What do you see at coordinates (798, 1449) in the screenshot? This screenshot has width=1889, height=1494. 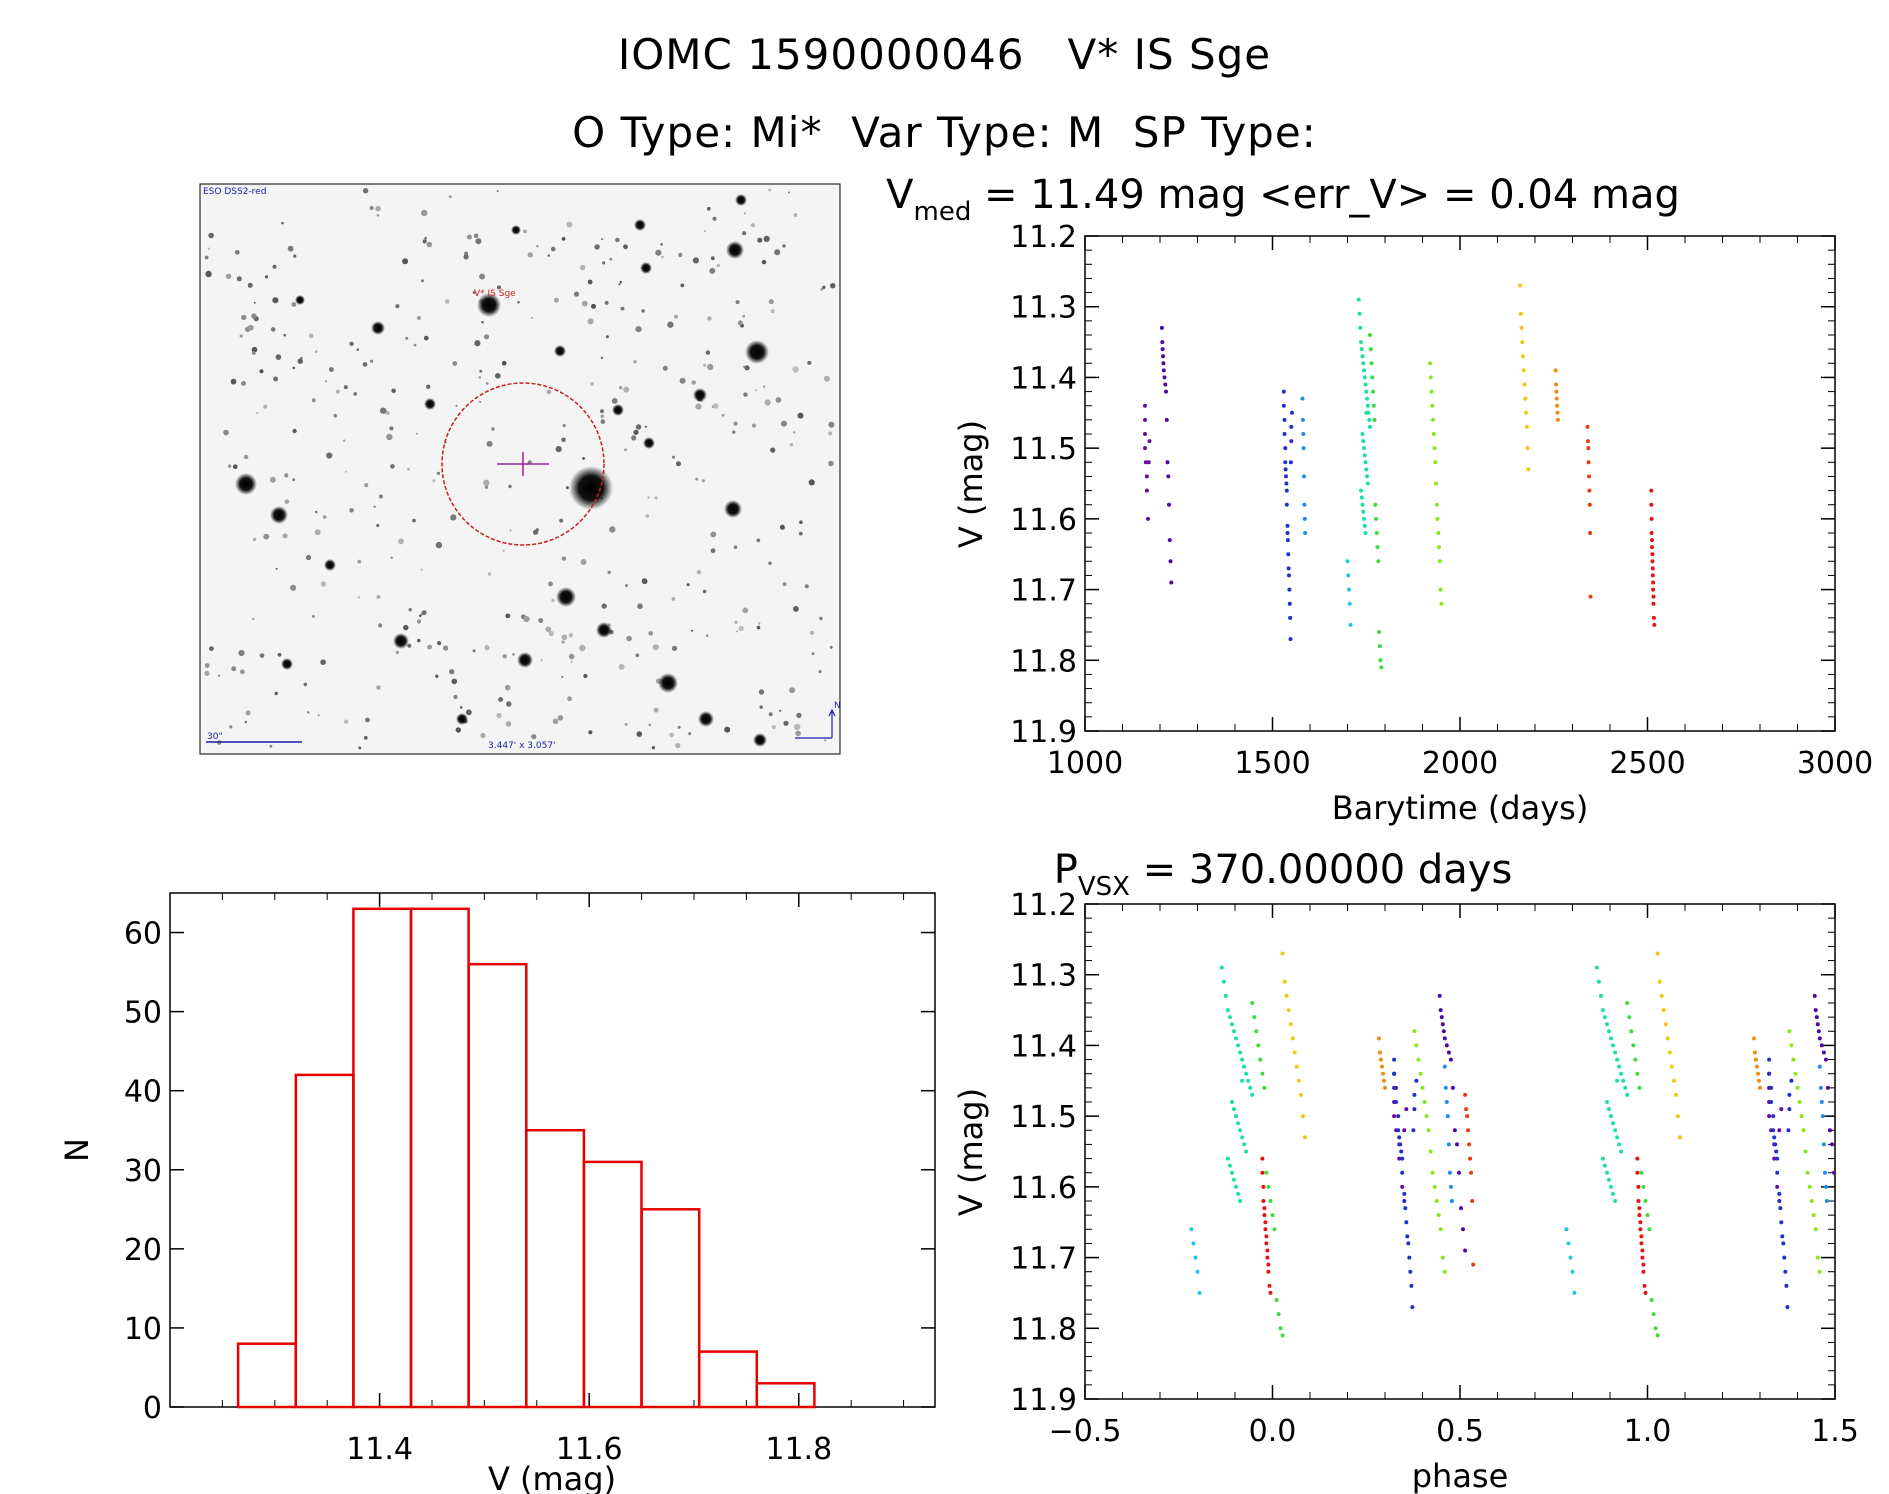 I see `x-tick-label: 11.8` at bounding box center [798, 1449].